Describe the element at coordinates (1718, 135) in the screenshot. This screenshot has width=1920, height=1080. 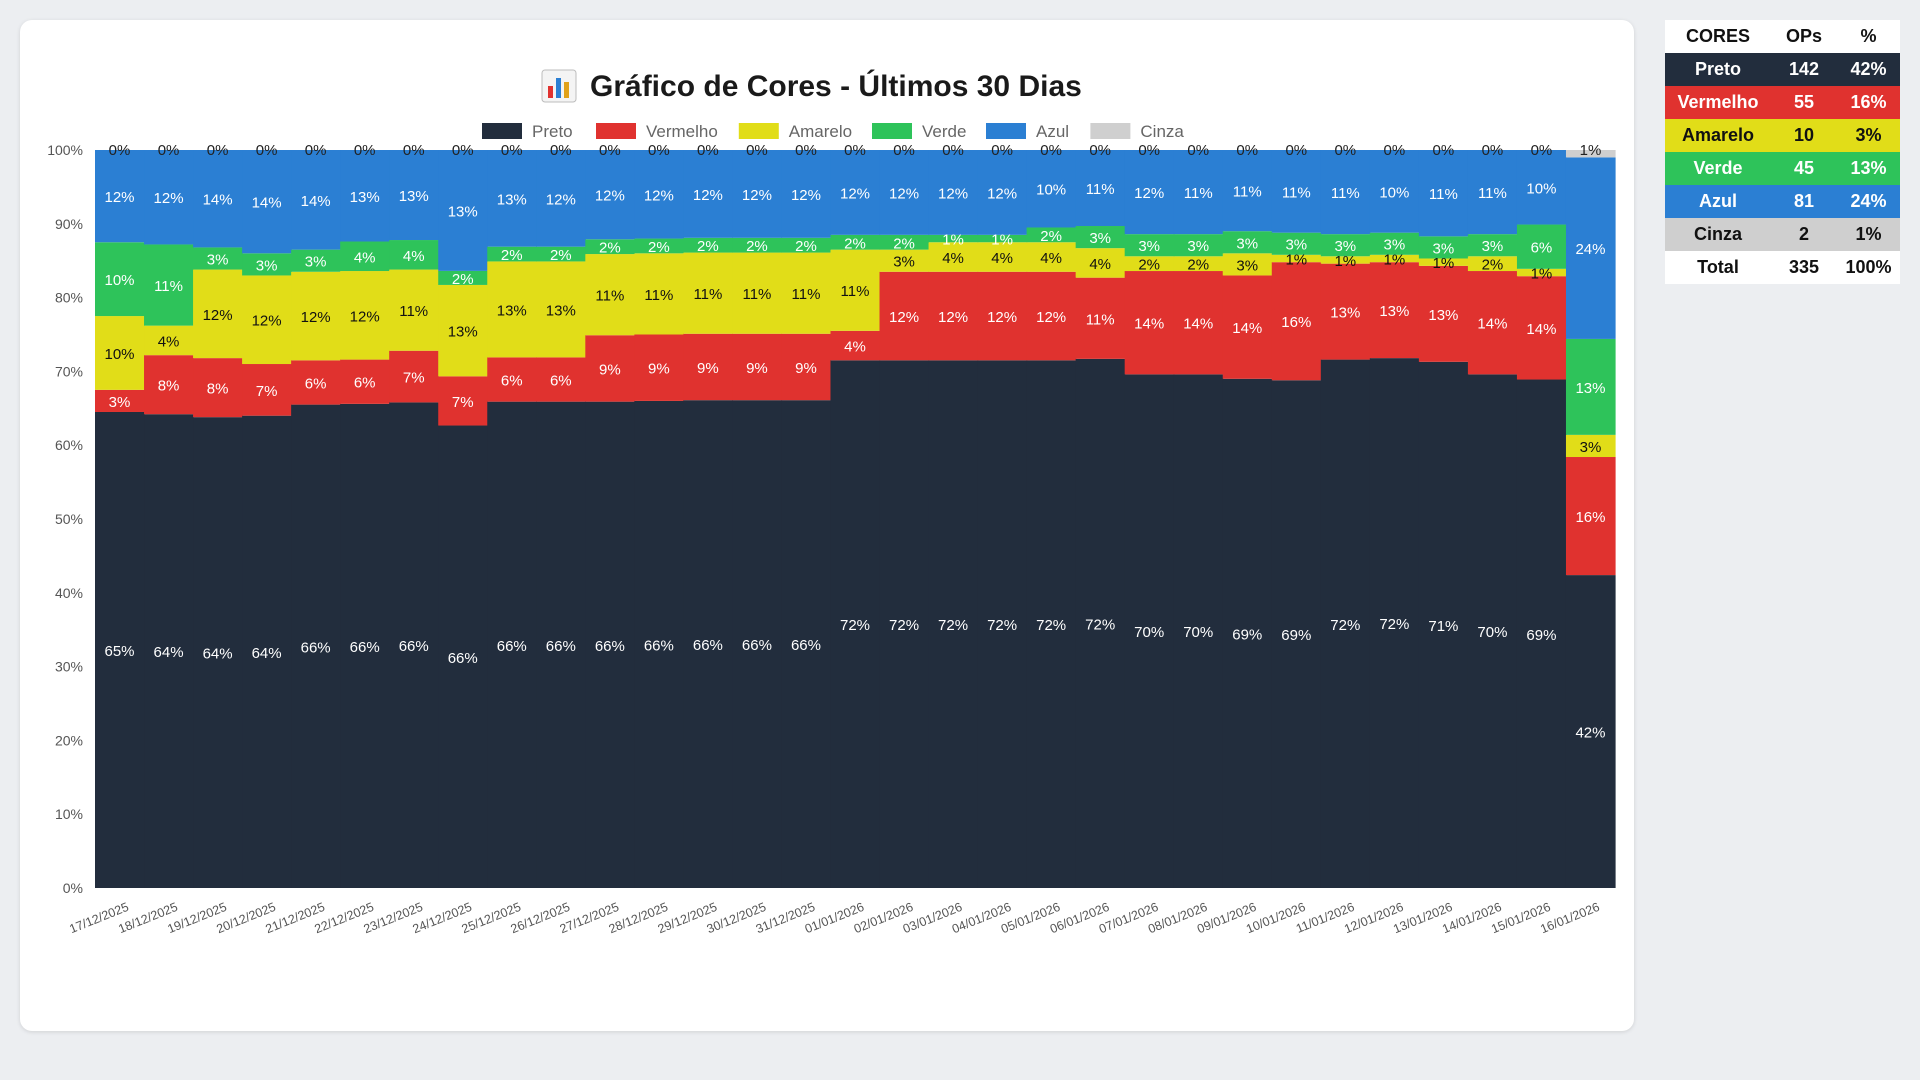
I see `color-name: Amarelo` at that location.